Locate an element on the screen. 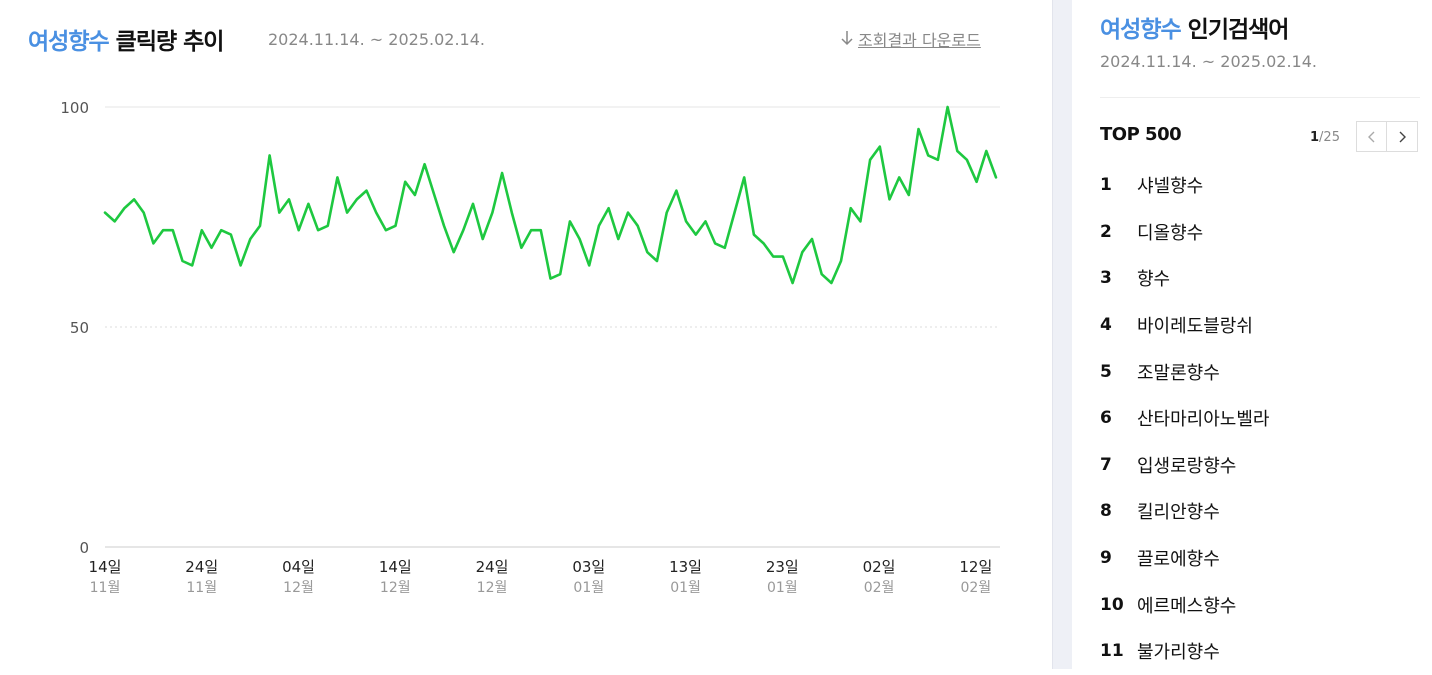 This screenshot has width=1432, height=675. page-indicator: 1/25 is located at coordinates (1325, 137).